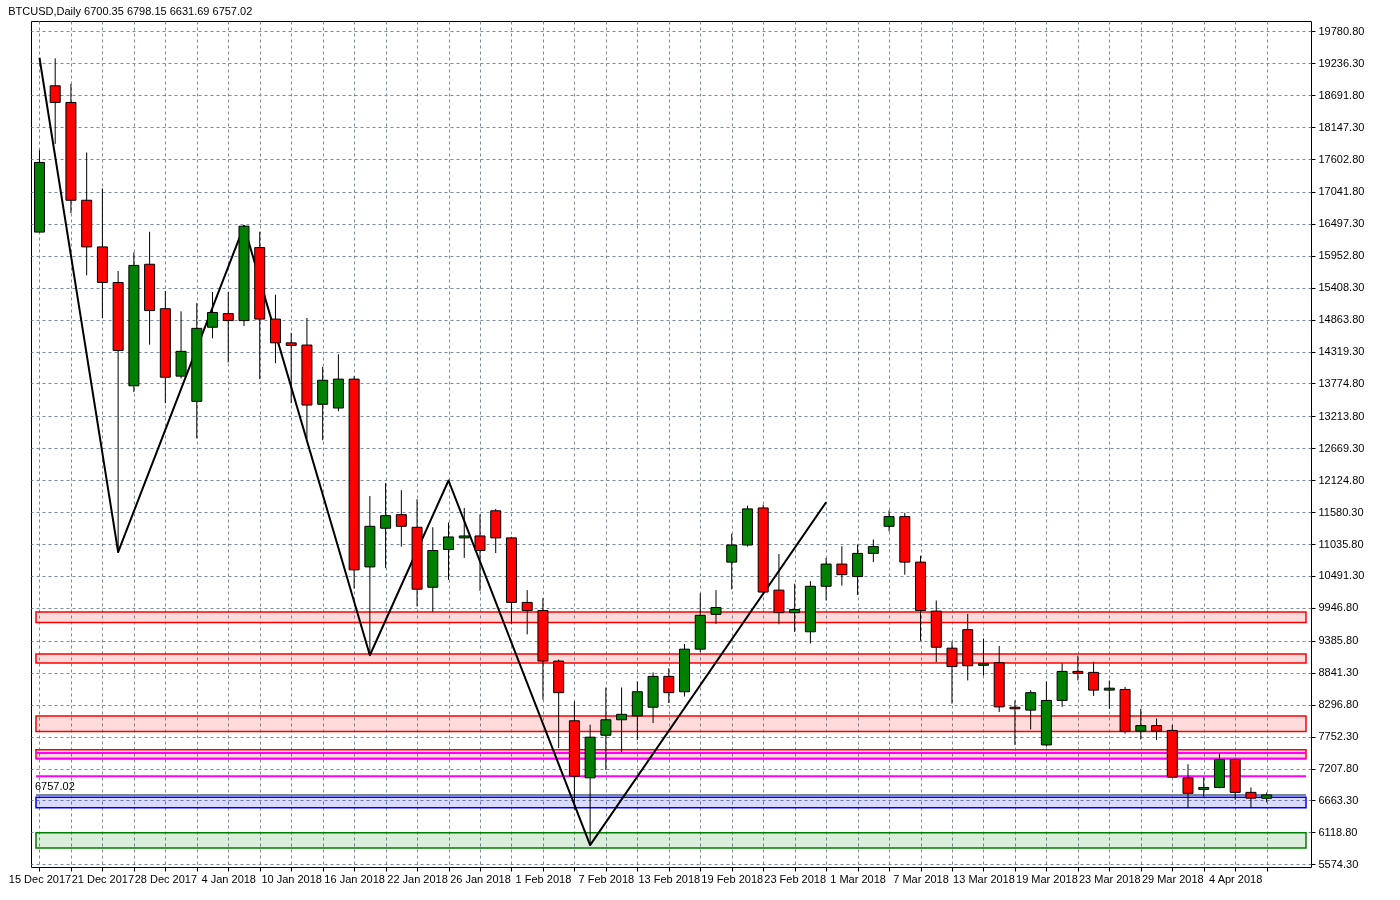  What do you see at coordinates (1341, 351) in the screenshot?
I see `y-tick-label: 14319.30` at bounding box center [1341, 351].